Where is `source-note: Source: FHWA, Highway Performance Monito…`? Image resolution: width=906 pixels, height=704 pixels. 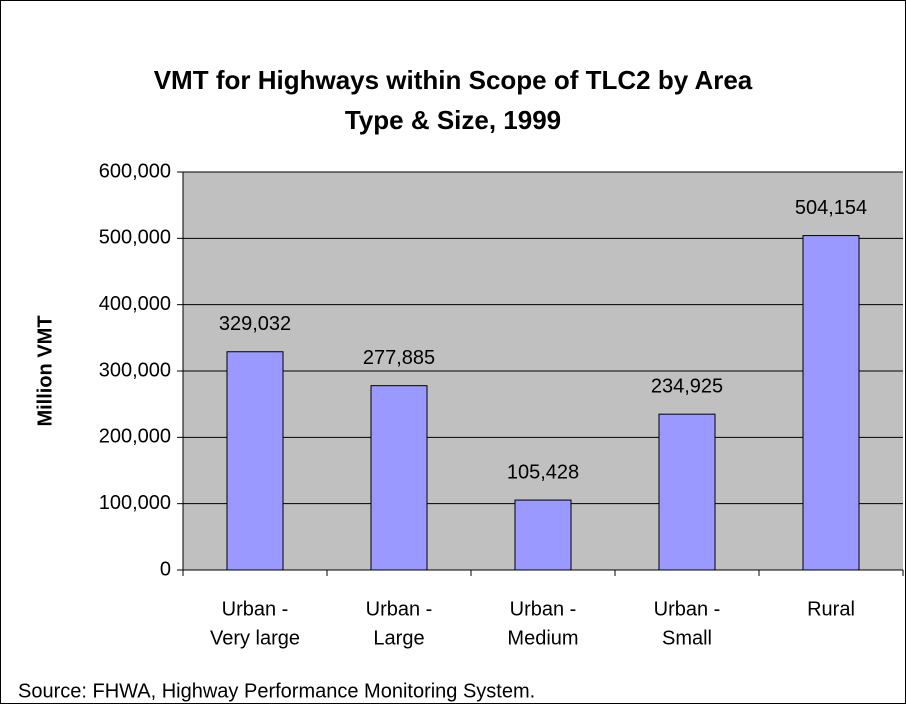 source-note: Source: FHWA, Highway Performance Monito… is located at coordinates (276, 691).